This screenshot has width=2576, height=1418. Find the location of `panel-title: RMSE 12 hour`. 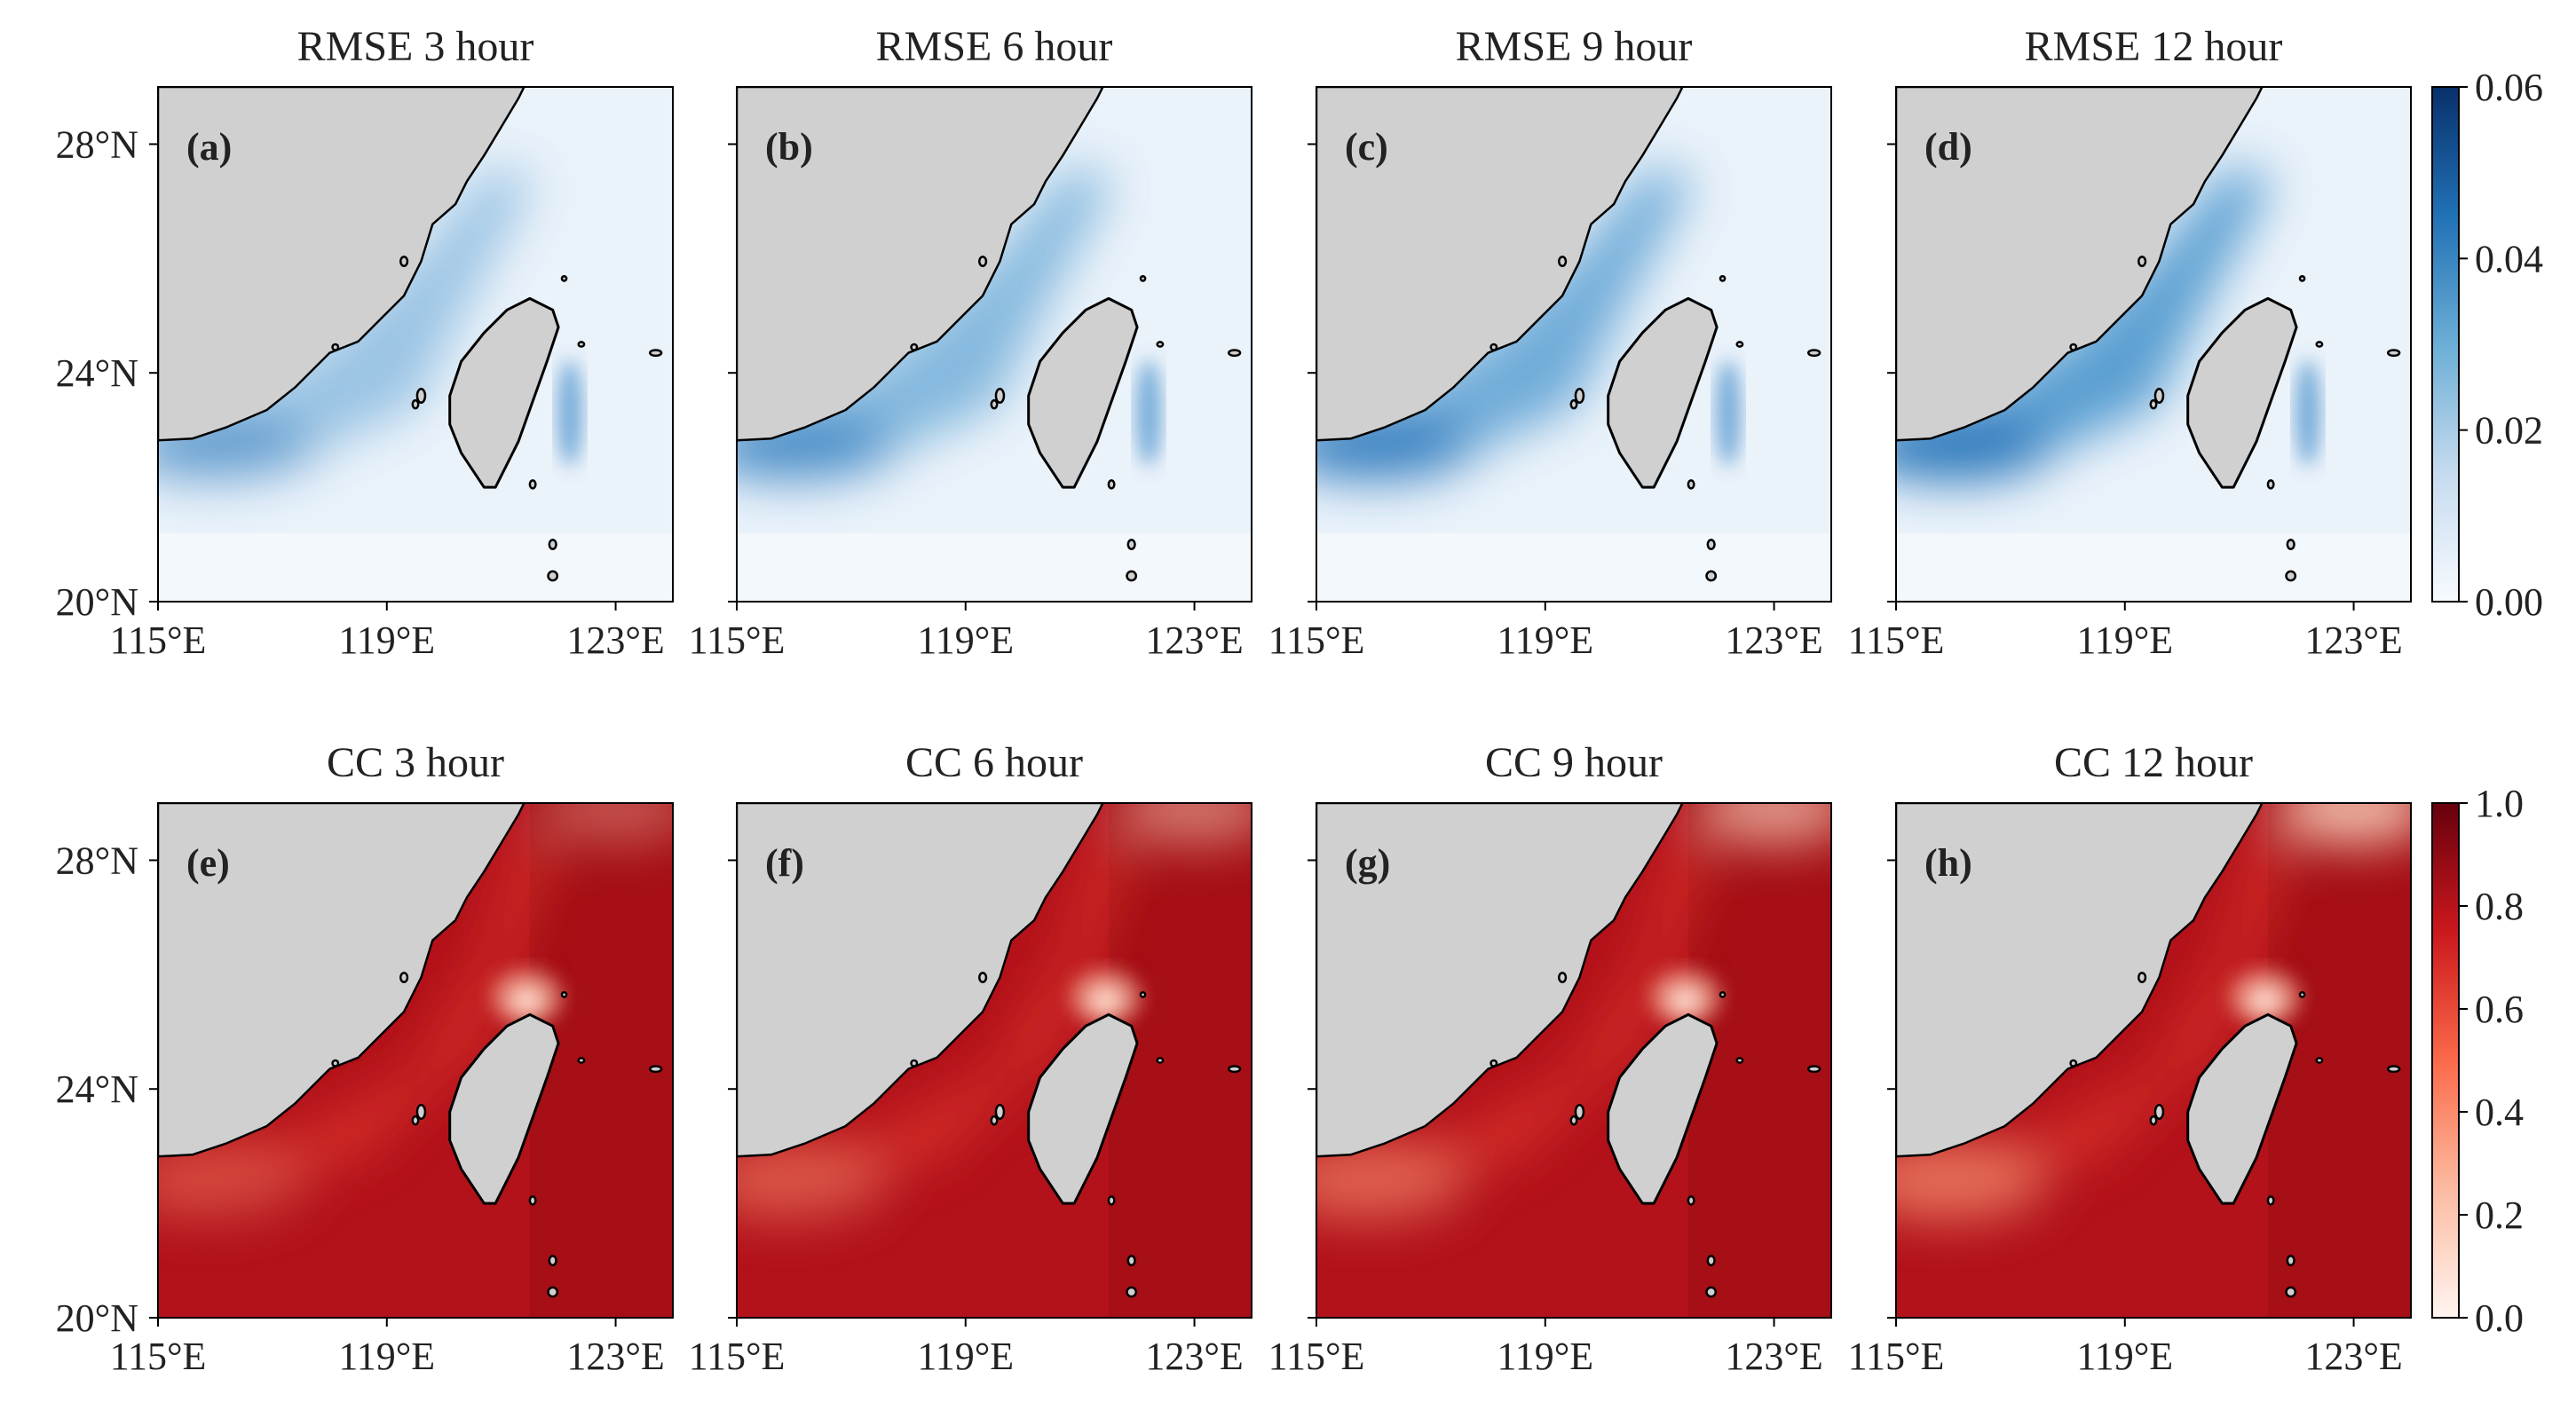

panel-title: RMSE 12 hour is located at coordinates (2154, 46).